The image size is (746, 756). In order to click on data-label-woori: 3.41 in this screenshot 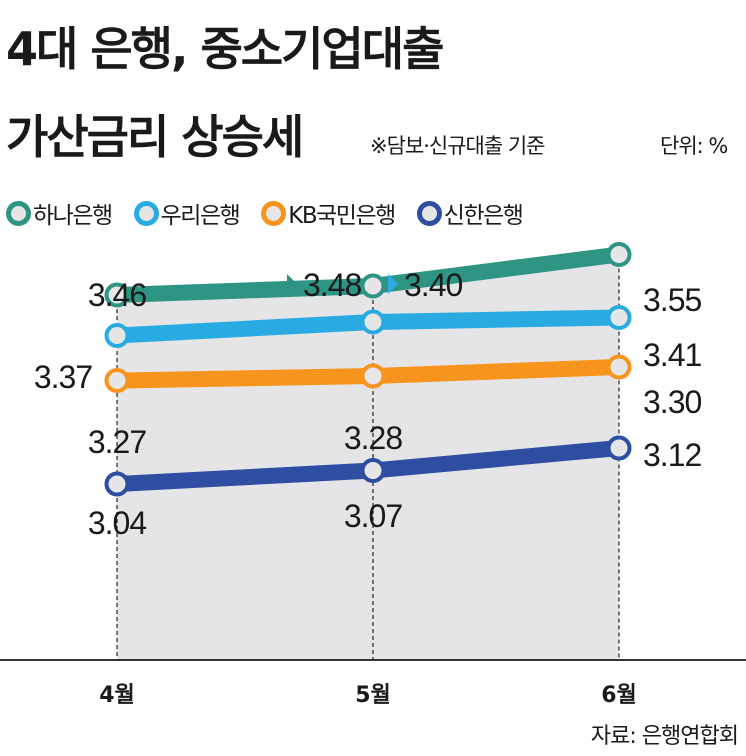, I will do `click(672, 355)`.